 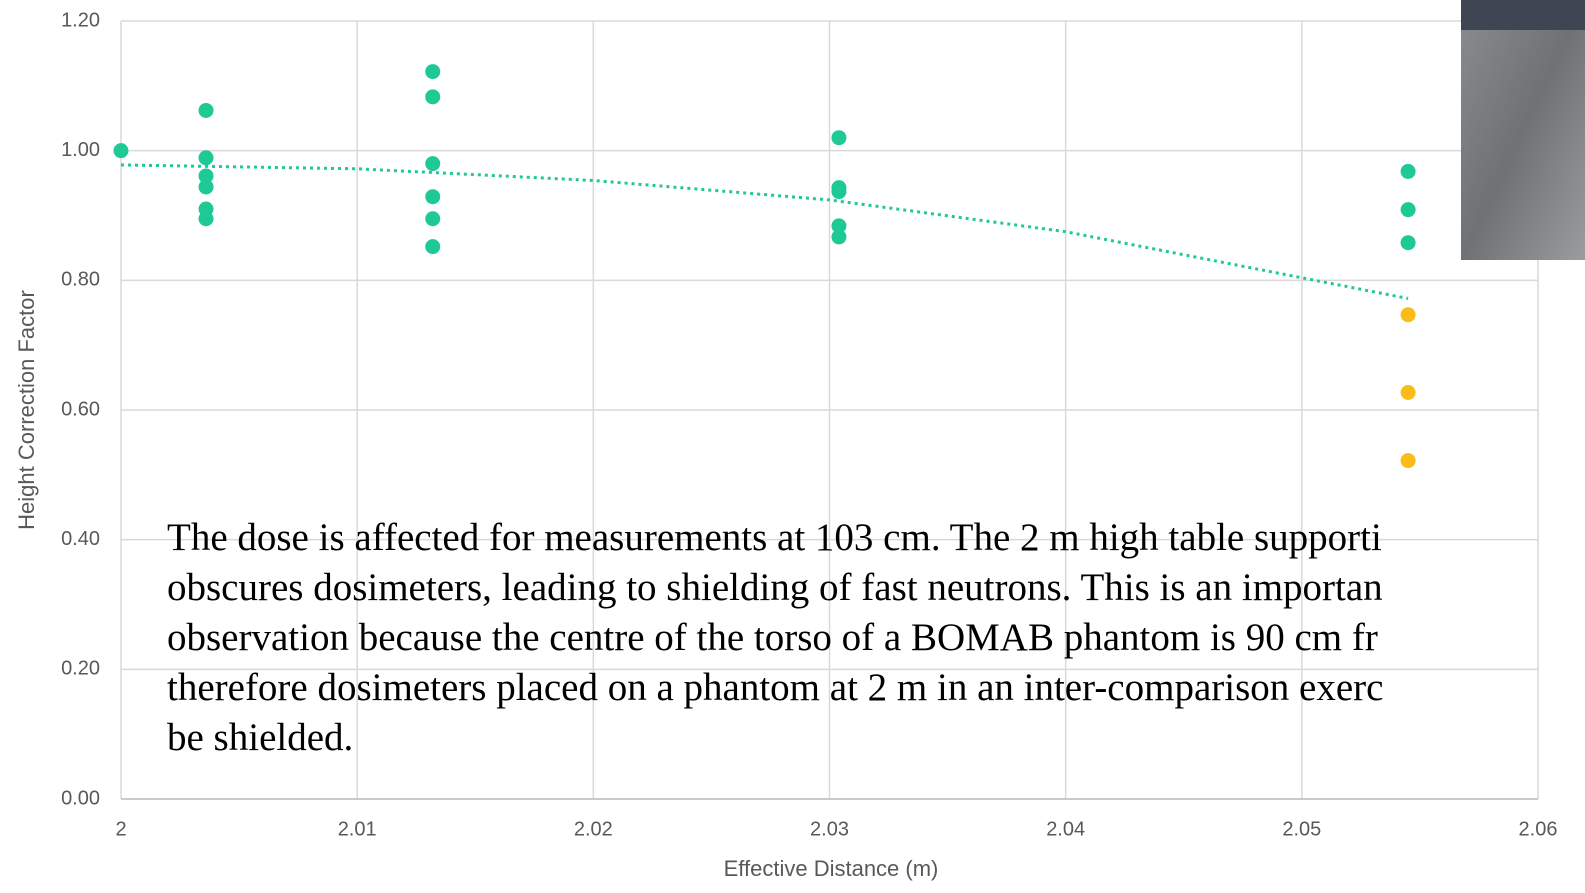 What do you see at coordinates (80, 798) in the screenshot?
I see `y-tick-label: 0.00` at bounding box center [80, 798].